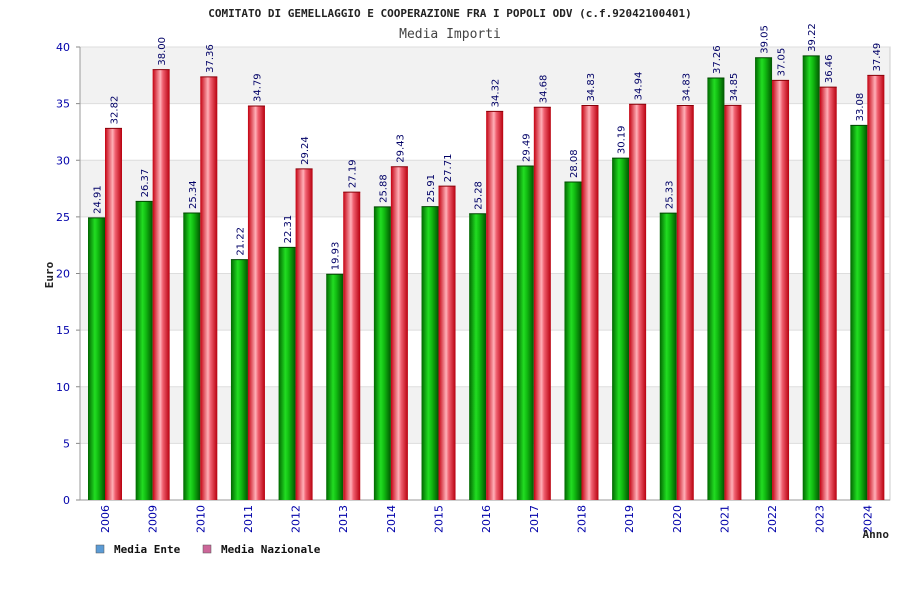 The width and height of the screenshot is (900, 600). Describe the element at coordinates (63, 104) in the screenshot. I see `y-tick-label: 35` at that location.